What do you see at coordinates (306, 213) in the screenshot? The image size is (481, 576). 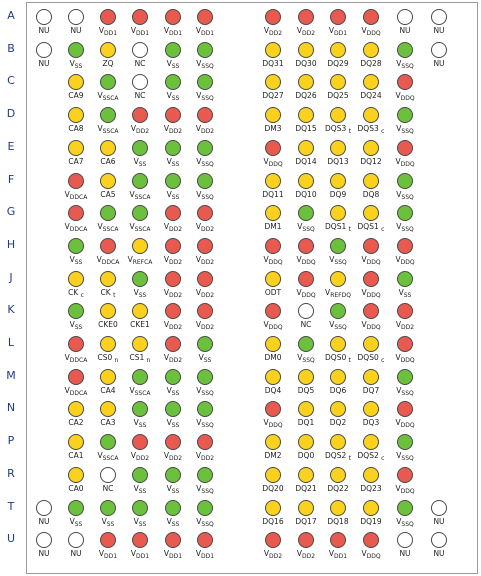 I see `ball-G8` at bounding box center [306, 213].